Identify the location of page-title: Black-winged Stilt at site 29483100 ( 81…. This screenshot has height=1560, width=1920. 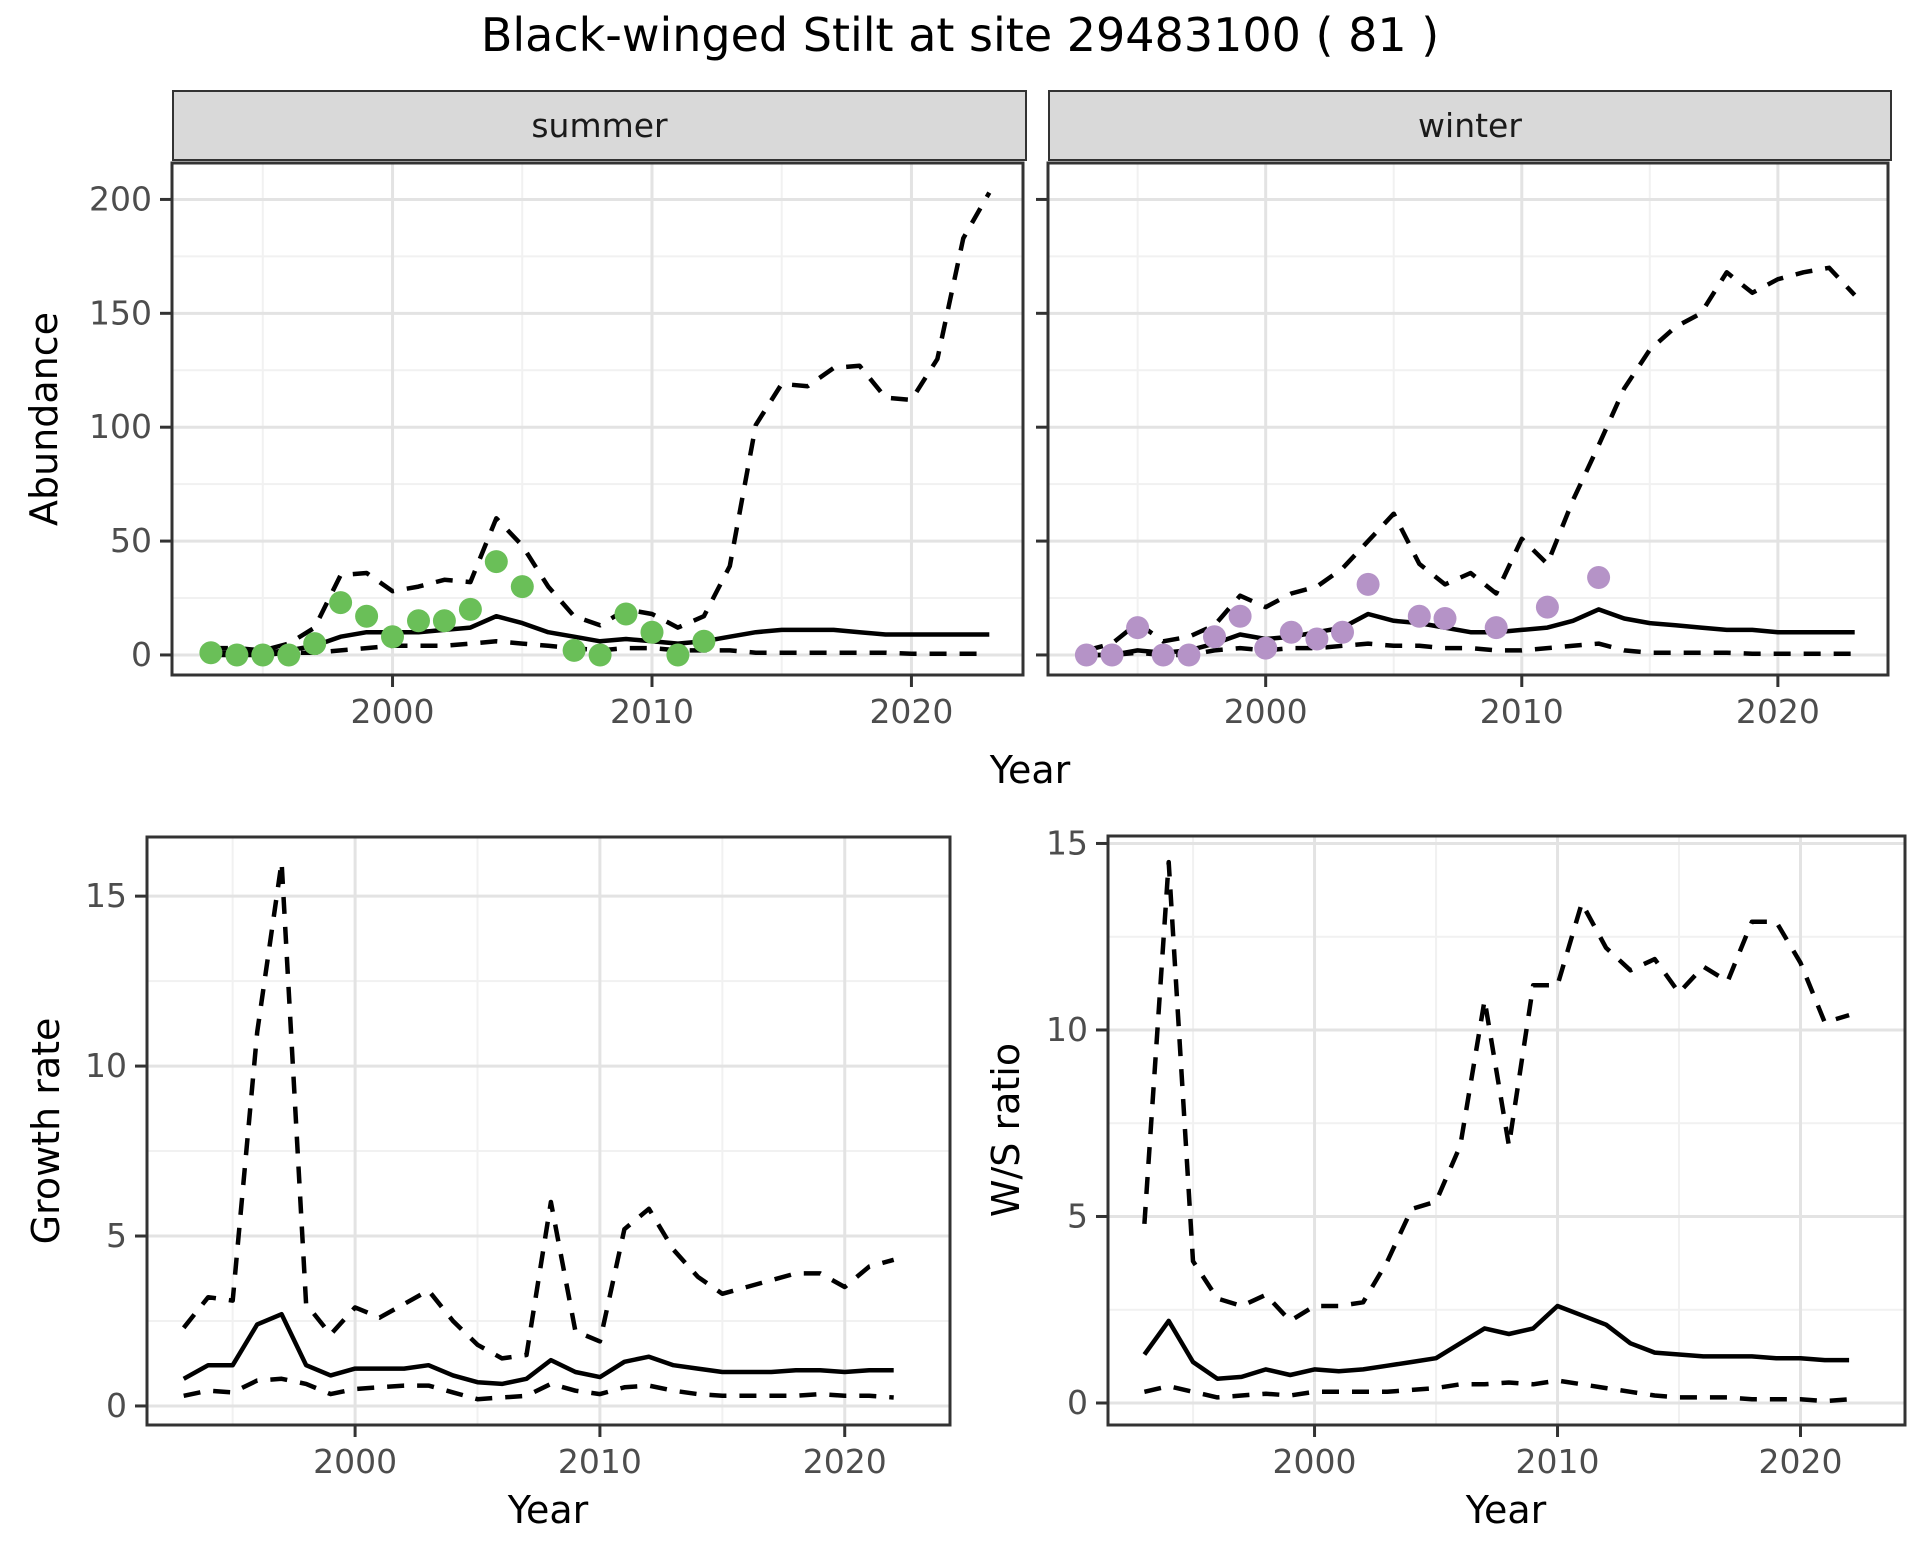
(960, 35).